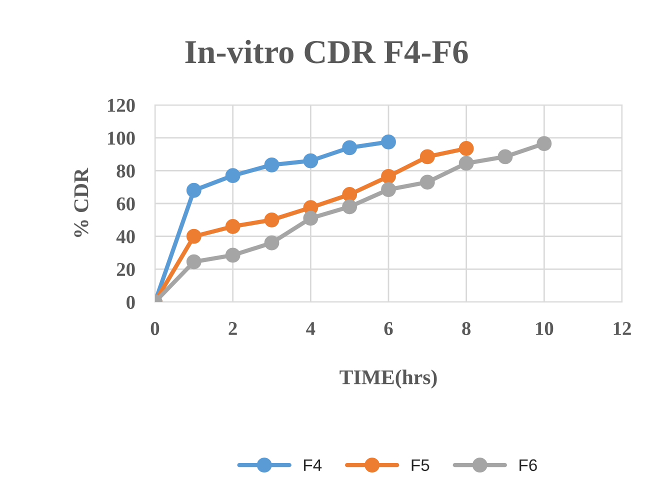 The width and height of the screenshot is (653, 495). I want to click on x-tick-label: 2, so click(232, 328).